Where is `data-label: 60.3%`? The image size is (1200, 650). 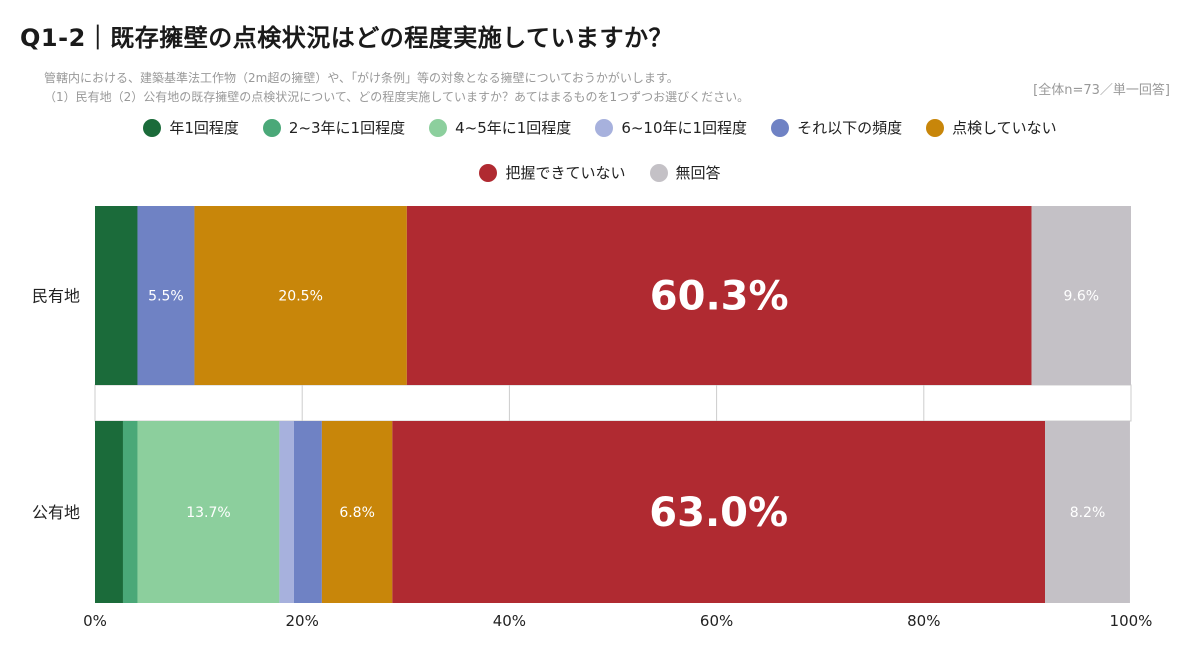 data-label: 60.3% is located at coordinates (719, 297).